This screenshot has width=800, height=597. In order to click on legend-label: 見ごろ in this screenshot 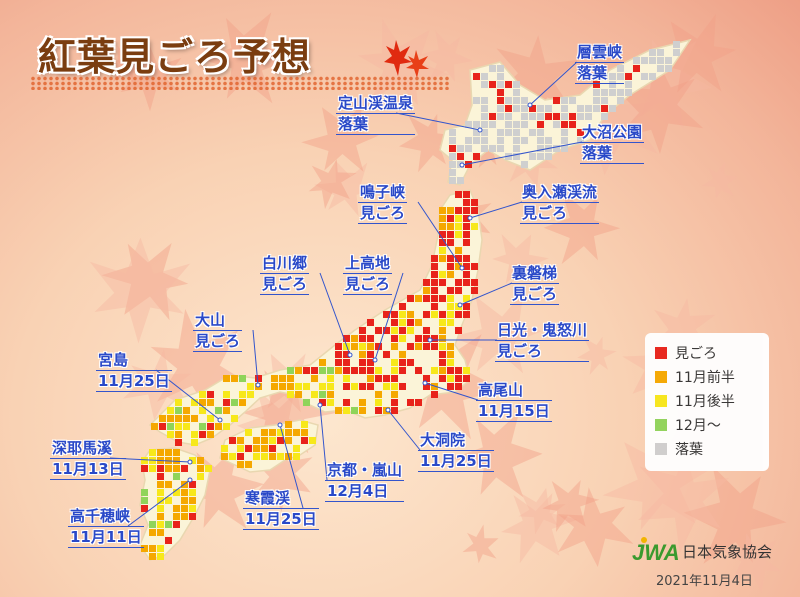, I will do `click(696, 354)`.